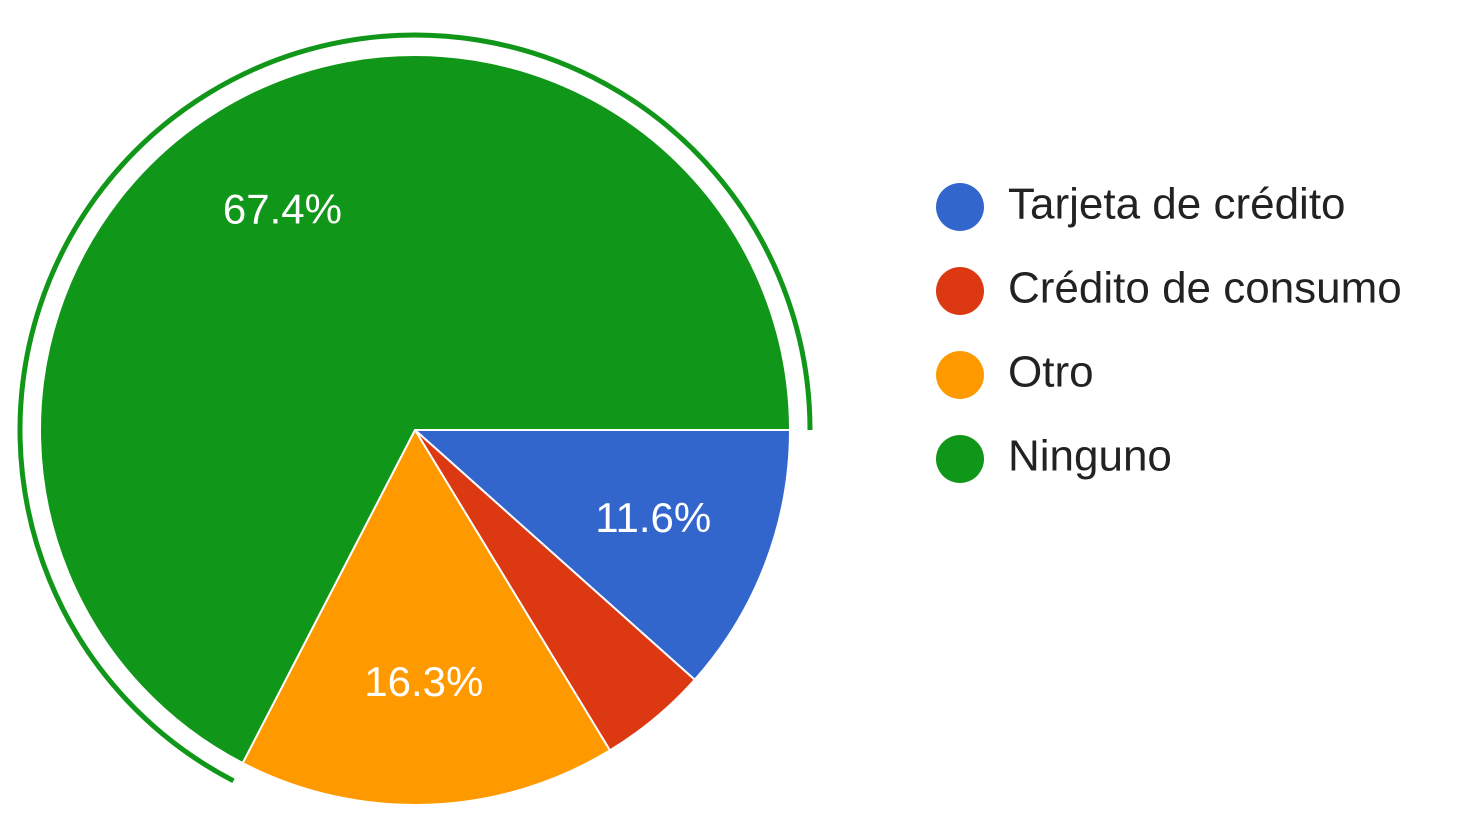 The width and height of the screenshot is (1472, 819). I want to click on legend-label: Ninguno, so click(1090, 456).